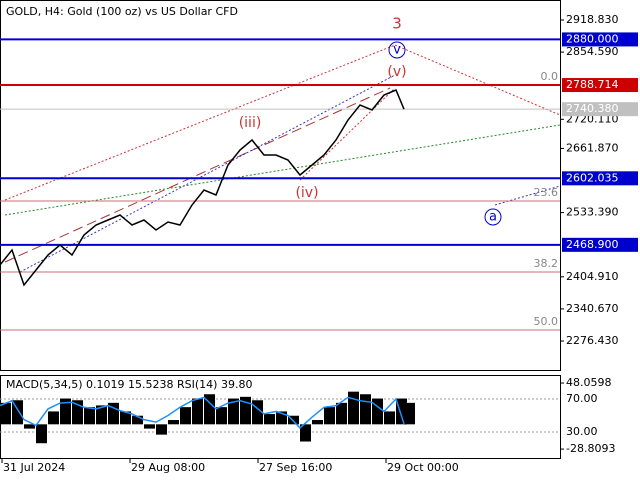  I want to click on fib-label: 23.6, so click(546, 192).